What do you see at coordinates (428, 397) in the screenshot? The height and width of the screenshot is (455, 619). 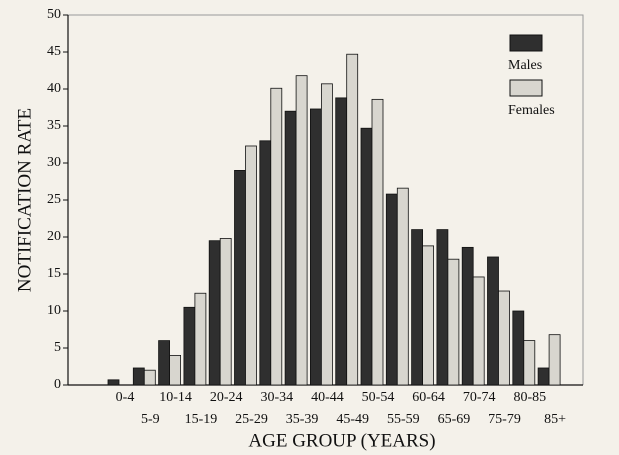 I see `x-tick-label: 60-64` at bounding box center [428, 397].